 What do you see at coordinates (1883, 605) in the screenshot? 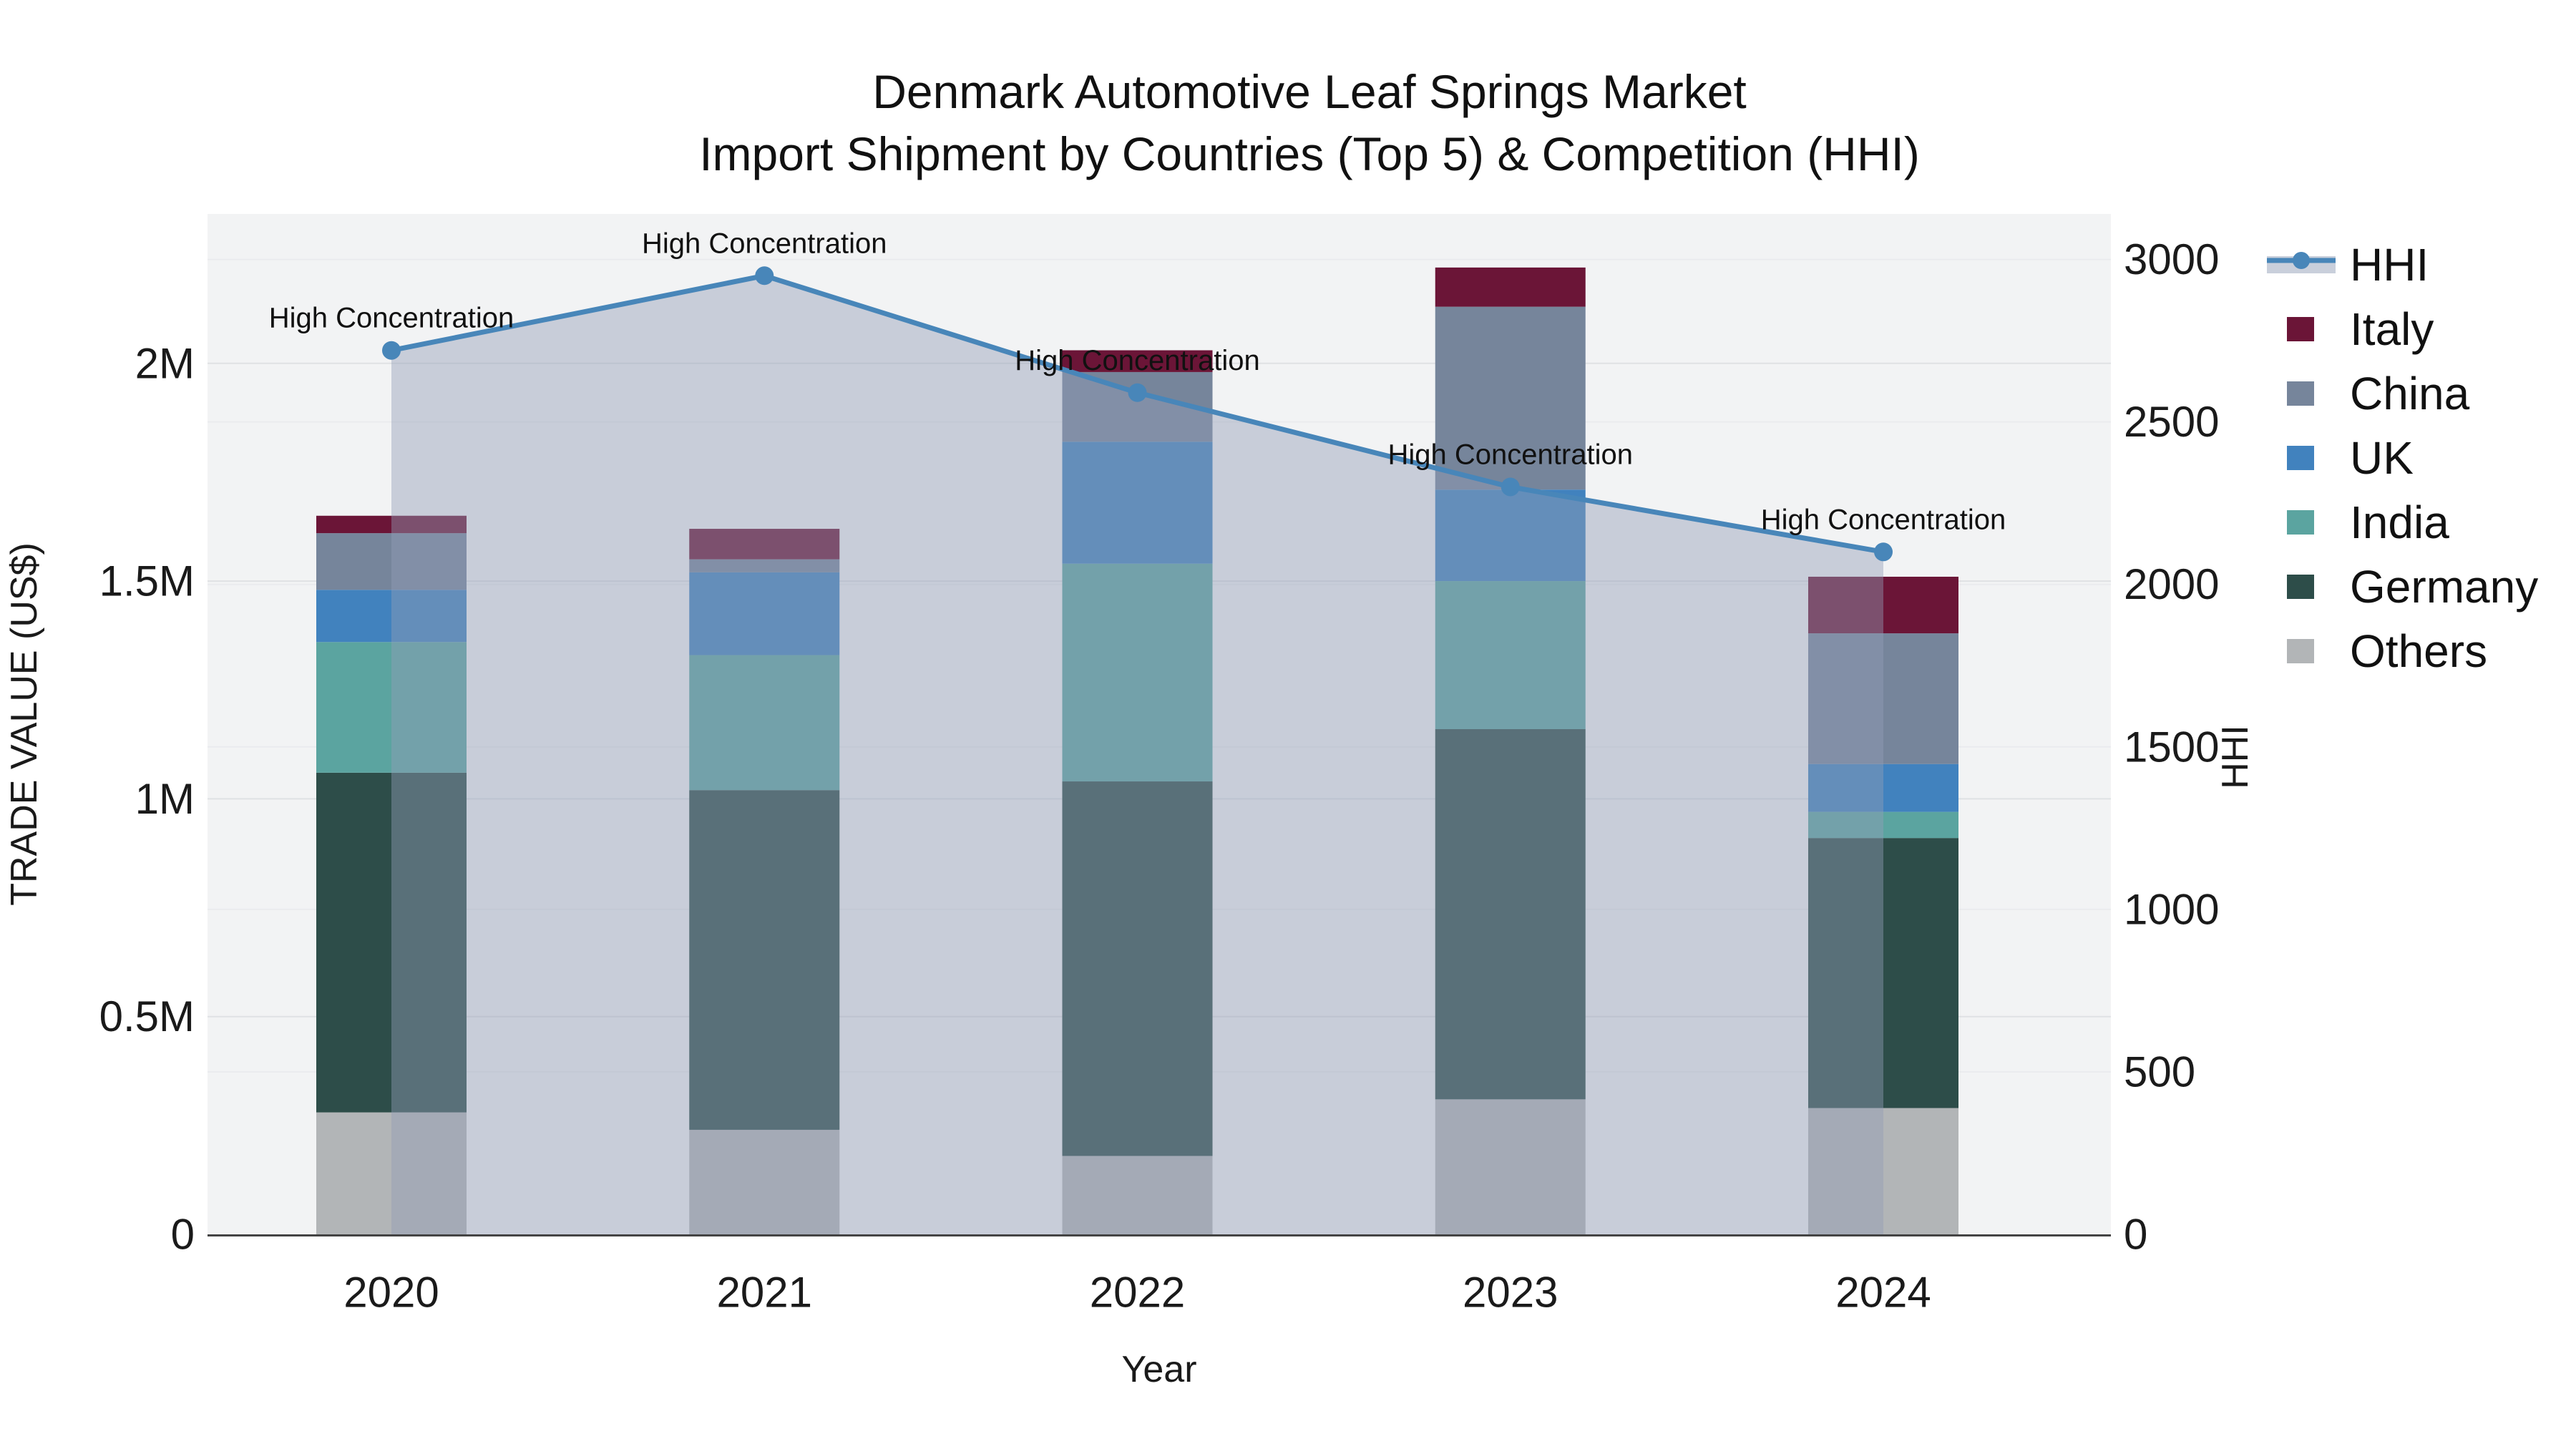
I see `bar-segment-italy-2024` at bounding box center [1883, 605].